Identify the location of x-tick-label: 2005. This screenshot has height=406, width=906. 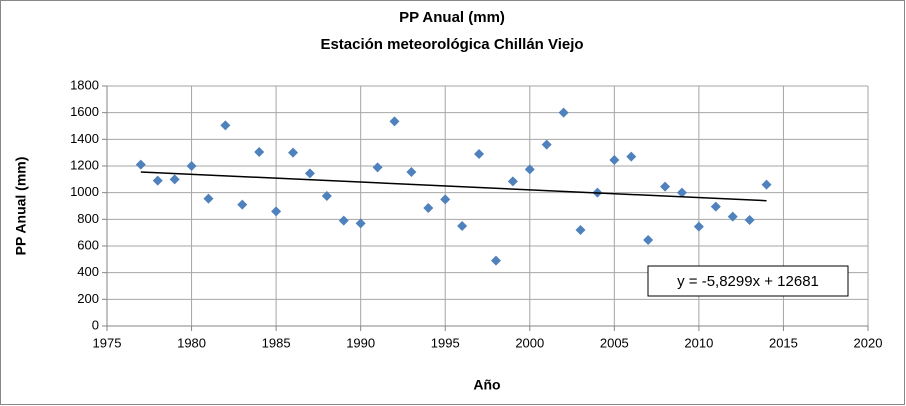
(614, 342).